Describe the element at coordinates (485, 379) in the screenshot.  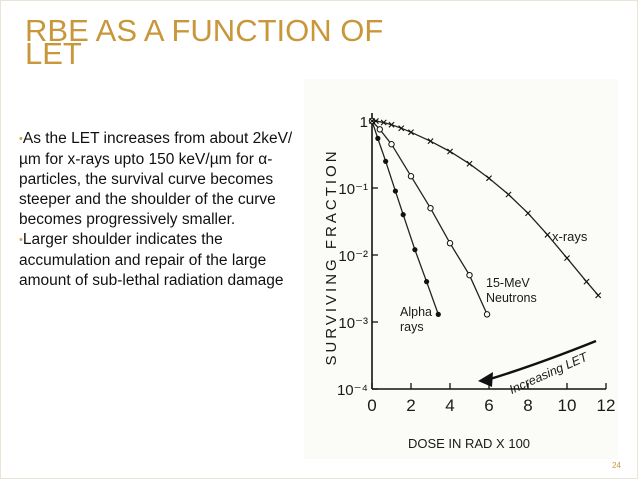
I see `arrow-head-icon` at that location.